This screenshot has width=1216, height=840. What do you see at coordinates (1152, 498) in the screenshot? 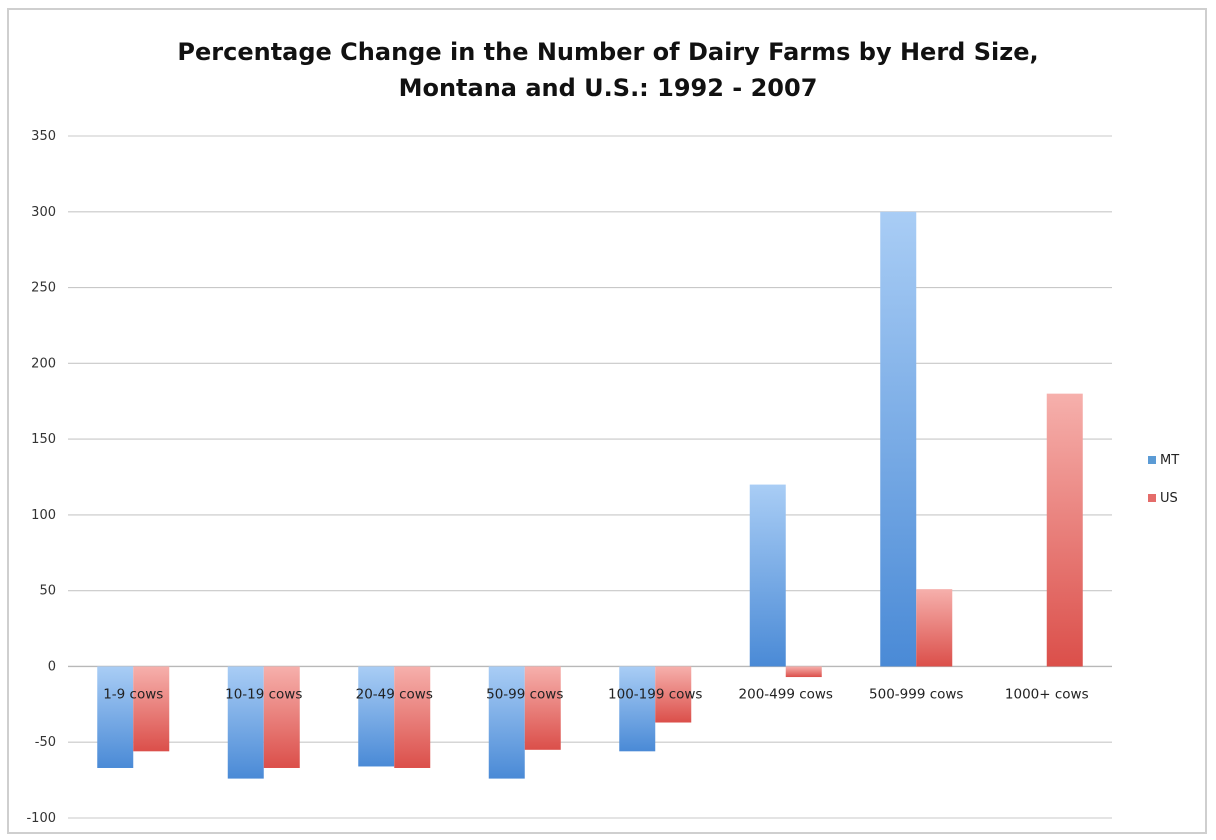
I see `legend-swatch-us` at bounding box center [1152, 498].